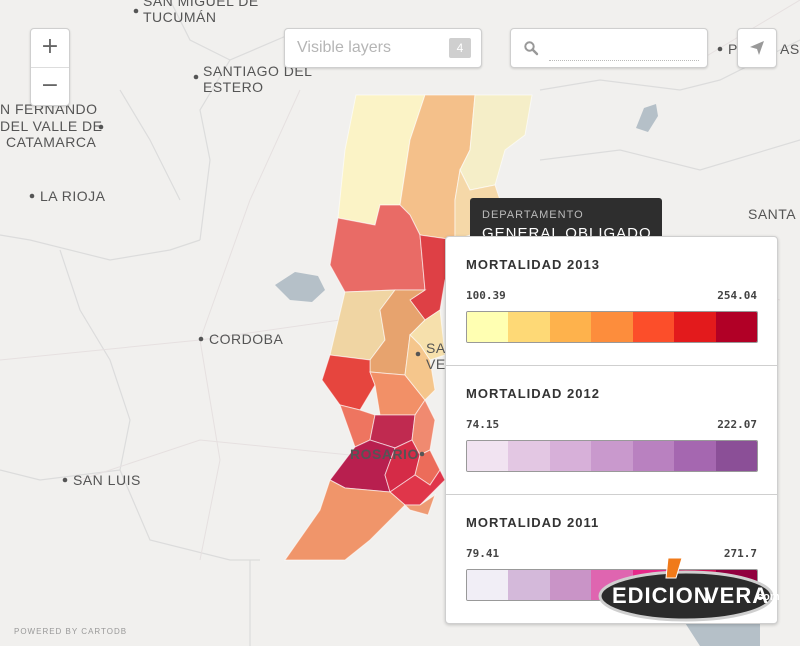 The width and height of the screenshot is (800, 646). I want to click on city-label-catamarca: N FERNANDO DEL VALLE DE CATAMARCA, so click(51, 125).